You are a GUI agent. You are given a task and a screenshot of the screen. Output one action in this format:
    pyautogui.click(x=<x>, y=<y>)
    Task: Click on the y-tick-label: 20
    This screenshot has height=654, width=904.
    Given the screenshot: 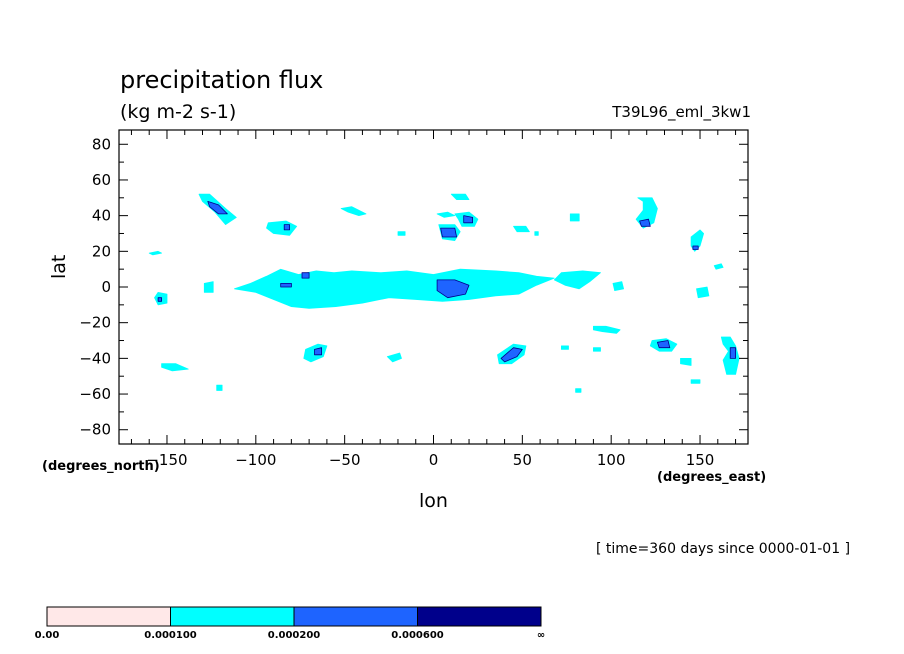 What is the action you would take?
    pyautogui.click(x=101, y=251)
    